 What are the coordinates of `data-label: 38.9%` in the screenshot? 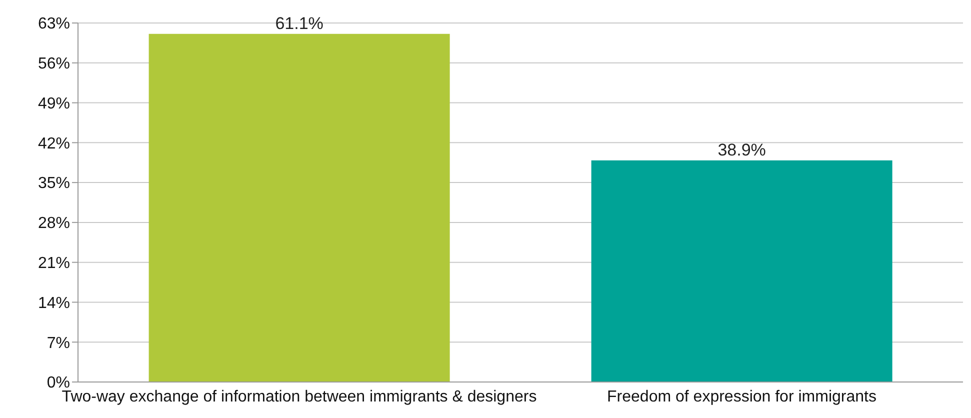 It's located at (742, 150).